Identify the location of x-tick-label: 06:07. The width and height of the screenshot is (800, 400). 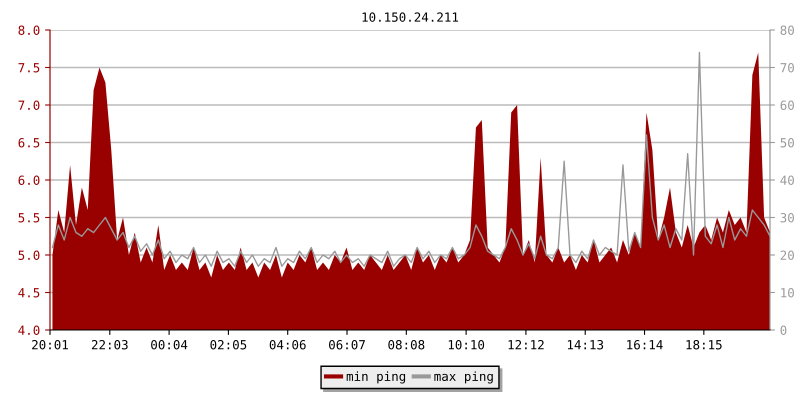
(347, 345).